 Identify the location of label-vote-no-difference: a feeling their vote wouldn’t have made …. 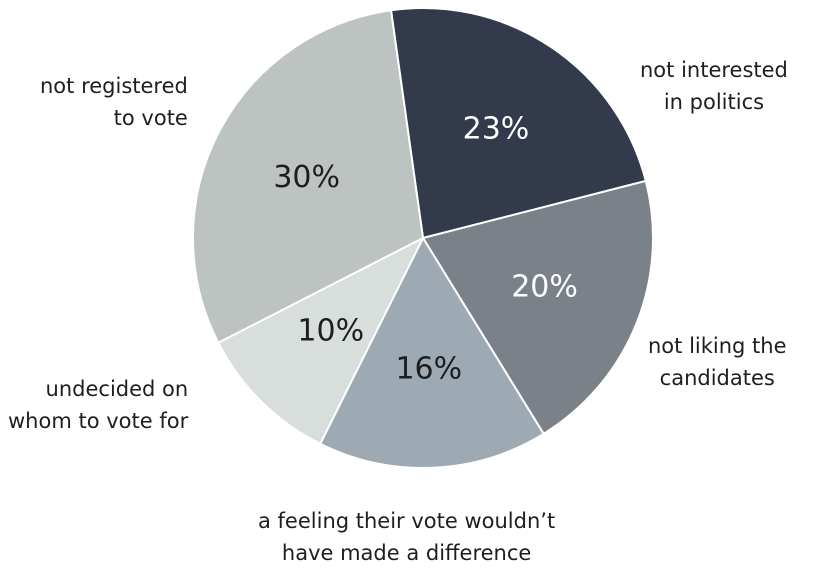
(407, 537).